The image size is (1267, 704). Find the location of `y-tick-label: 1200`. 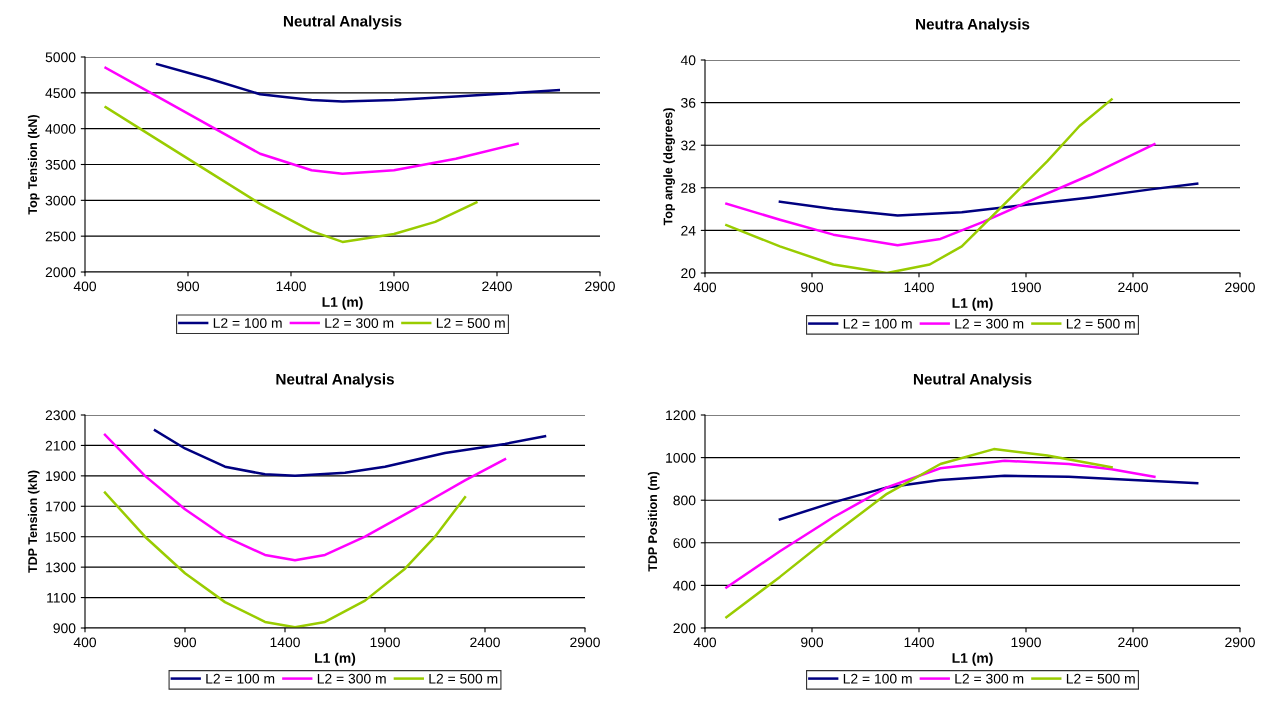

y-tick-label: 1200 is located at coordinates (681, 415).